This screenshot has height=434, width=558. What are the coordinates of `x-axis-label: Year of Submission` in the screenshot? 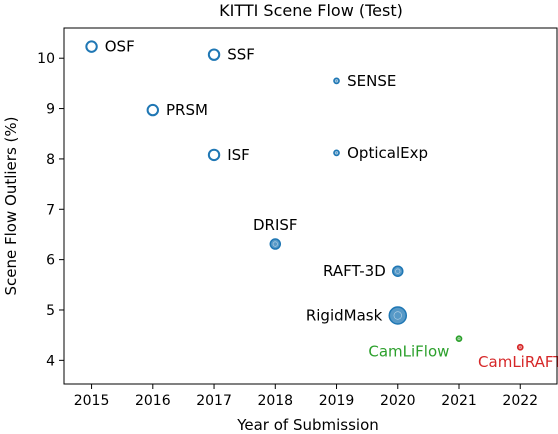 It's located at (307, 425).